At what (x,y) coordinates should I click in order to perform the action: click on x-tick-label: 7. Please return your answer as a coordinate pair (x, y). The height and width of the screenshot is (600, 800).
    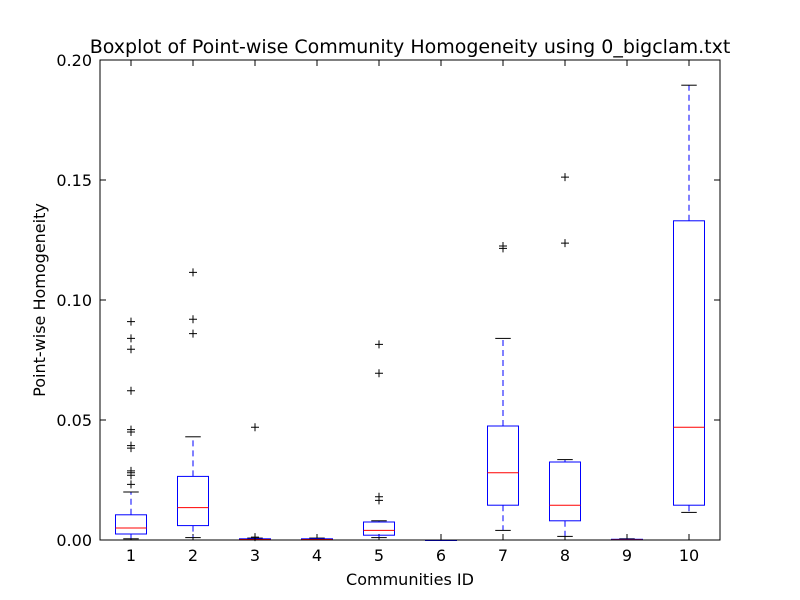
    Looking at the image, I should click on (503, 555).